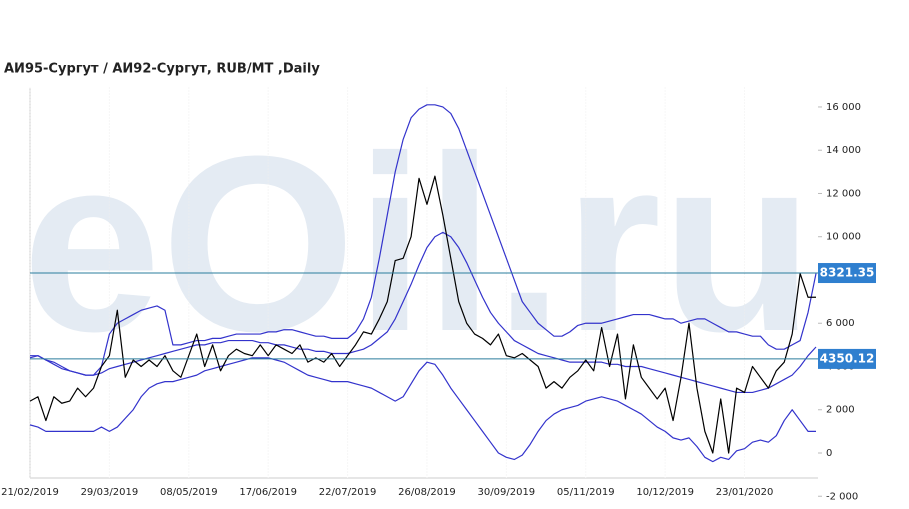 The image size is (909, 509). What do you see at coordinates (30, 492) in the screenshot?
I see `x-tick-label: 21/02/2019` at bounding box center [30, 492].